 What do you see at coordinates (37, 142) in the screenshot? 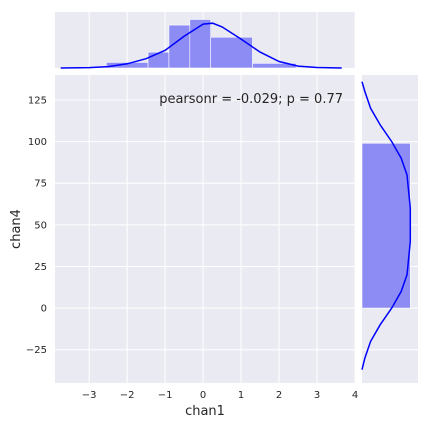
I see `y-tick-label: 100` at bounding box center [37, 142].